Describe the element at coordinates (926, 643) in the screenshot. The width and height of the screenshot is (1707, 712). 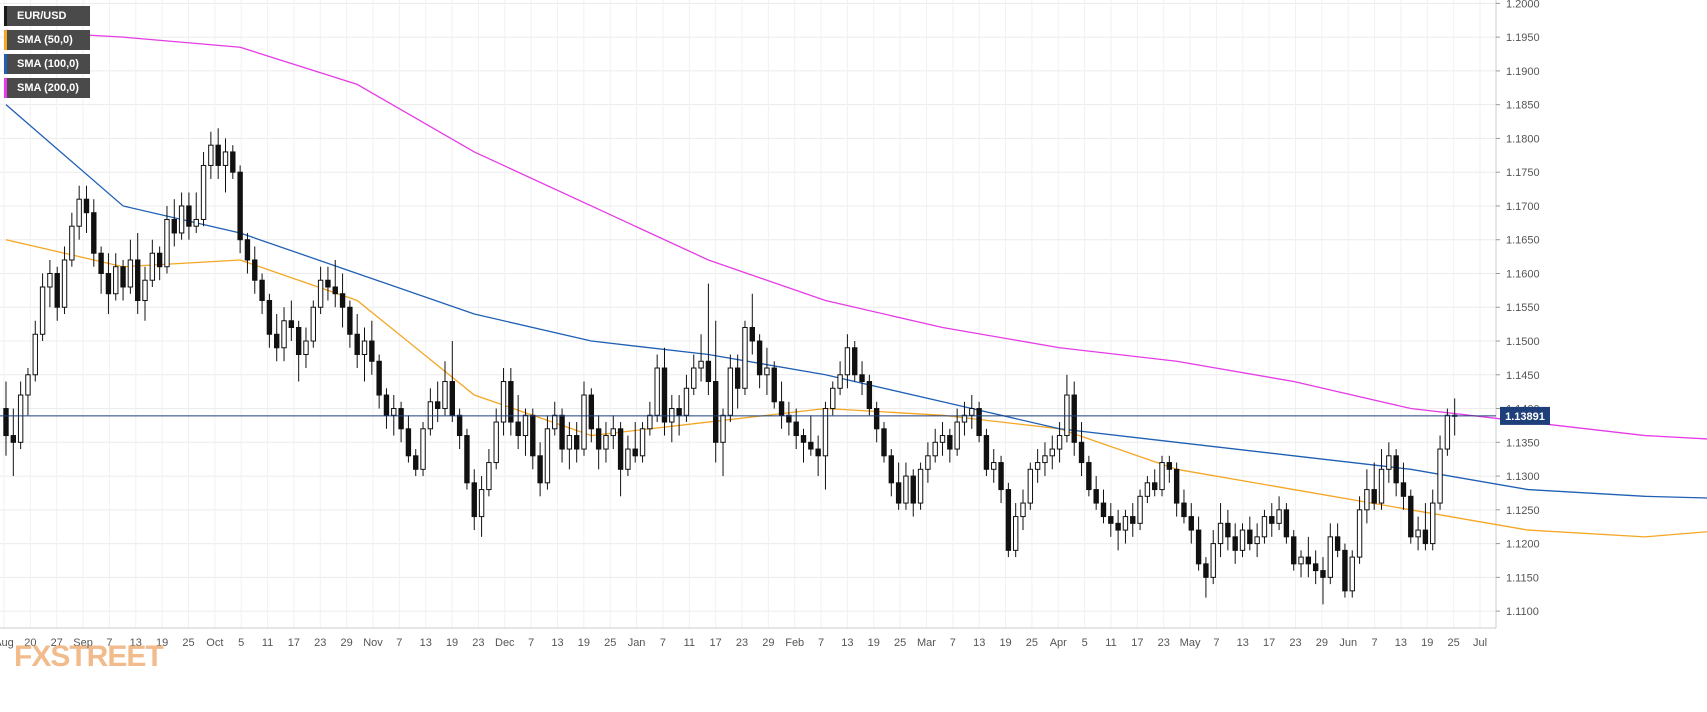
I see `x-tick-label: Mar` at that location.